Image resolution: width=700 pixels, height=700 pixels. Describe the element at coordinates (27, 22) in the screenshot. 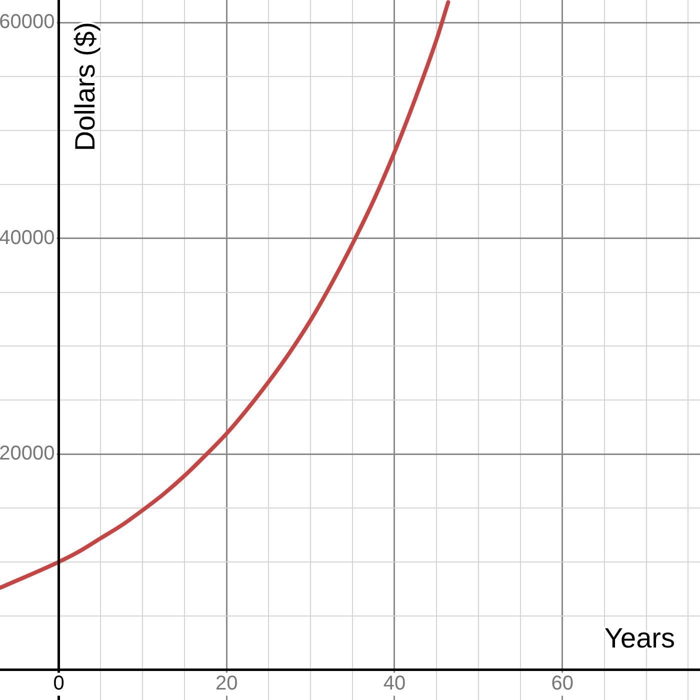

I see `y-tick-label: 60000` at that location.